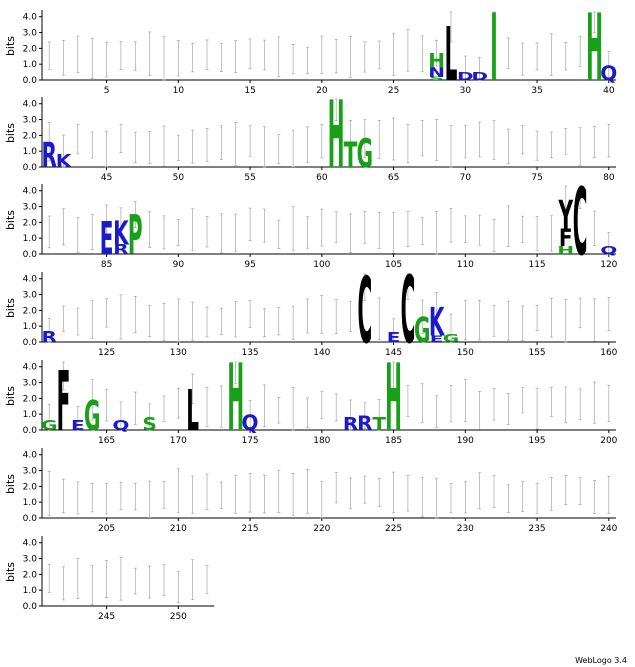 The height and width of the screenshot is (667, 635). Describe the element at coordinates (608, 353) in the screenshot. I see `x-tick-label: 160` at that location.